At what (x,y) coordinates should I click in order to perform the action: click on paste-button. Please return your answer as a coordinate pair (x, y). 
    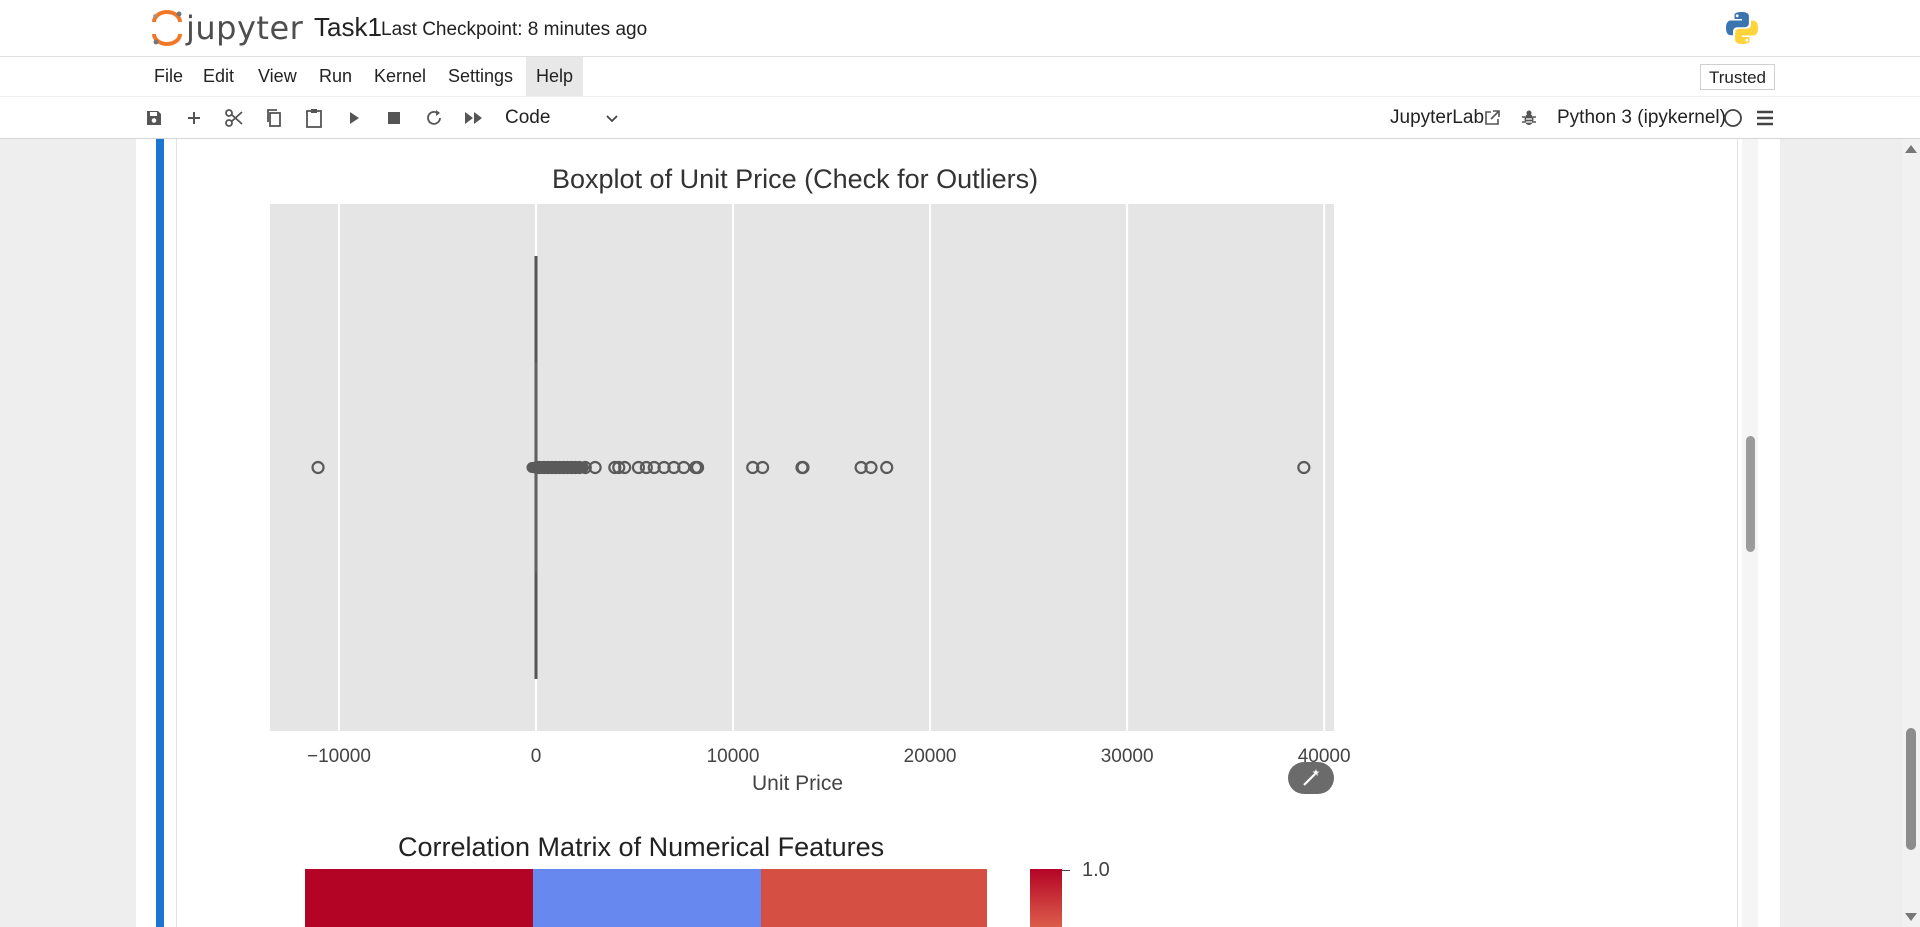
    Looking at the image, I should click on (314, 118).